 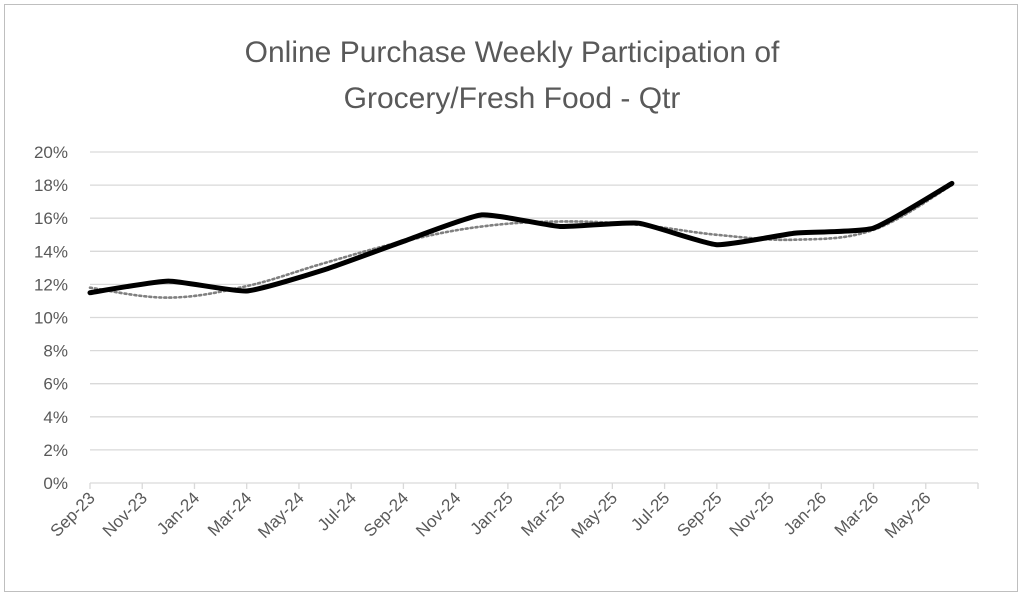 I want to click on x-tick-label: Jan-24, so click(x=178, y=513).